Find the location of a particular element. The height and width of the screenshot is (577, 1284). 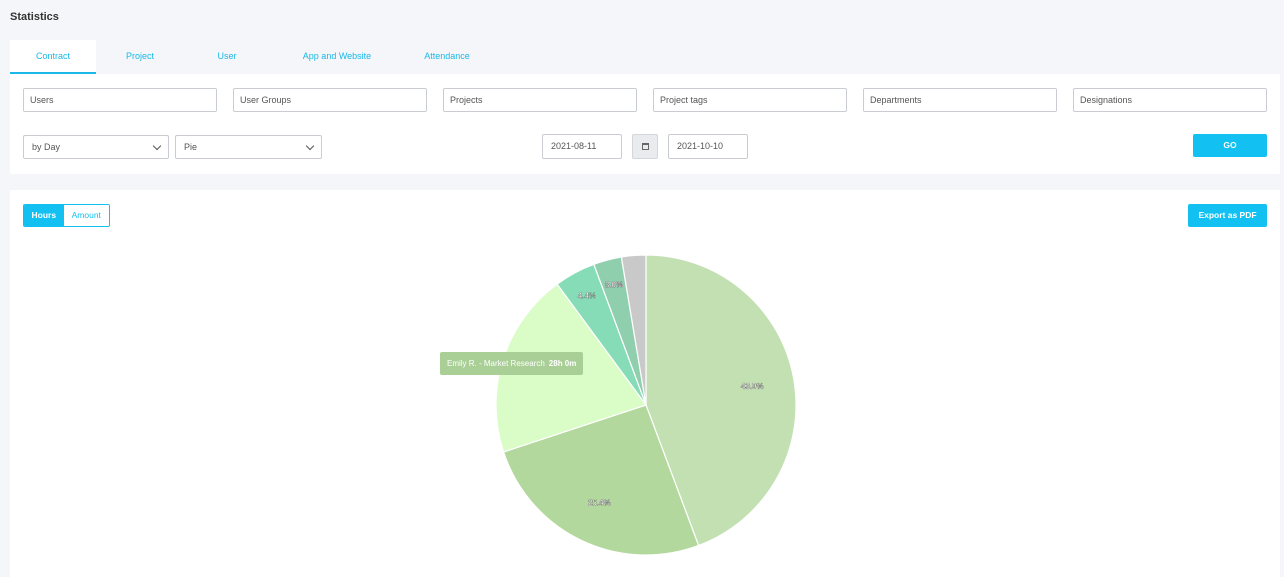

users-filter: Users is located at coordinates (120, 100).